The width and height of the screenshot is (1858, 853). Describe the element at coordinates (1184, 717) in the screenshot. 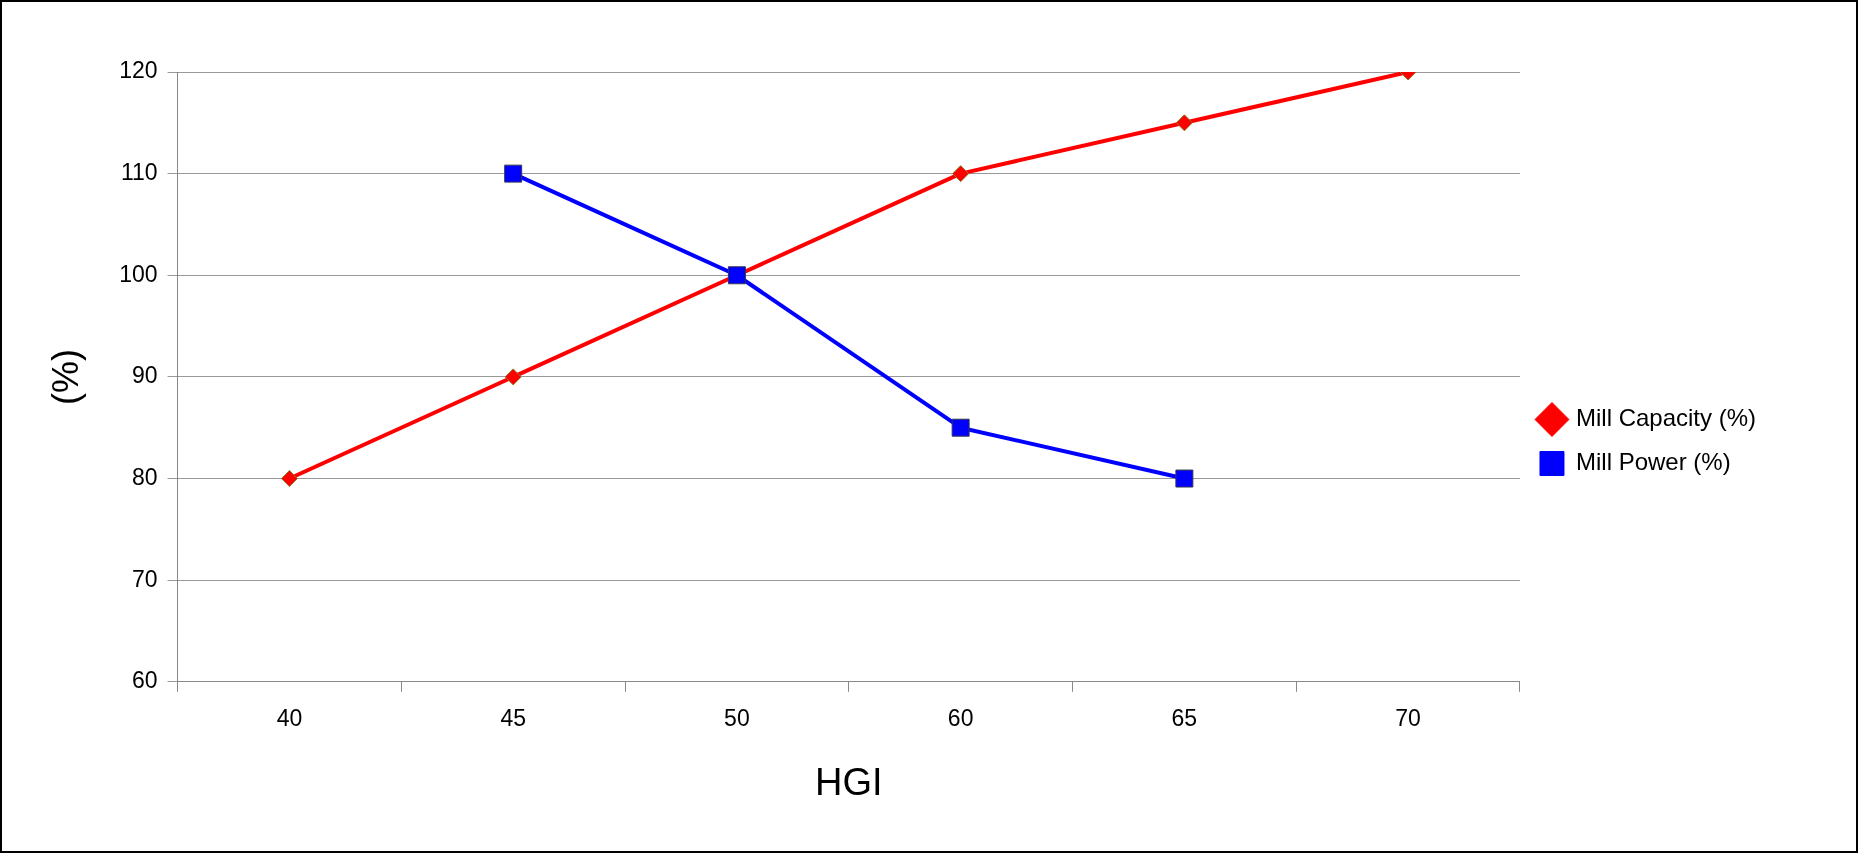

I see `x-tick-label: 65` at that location.